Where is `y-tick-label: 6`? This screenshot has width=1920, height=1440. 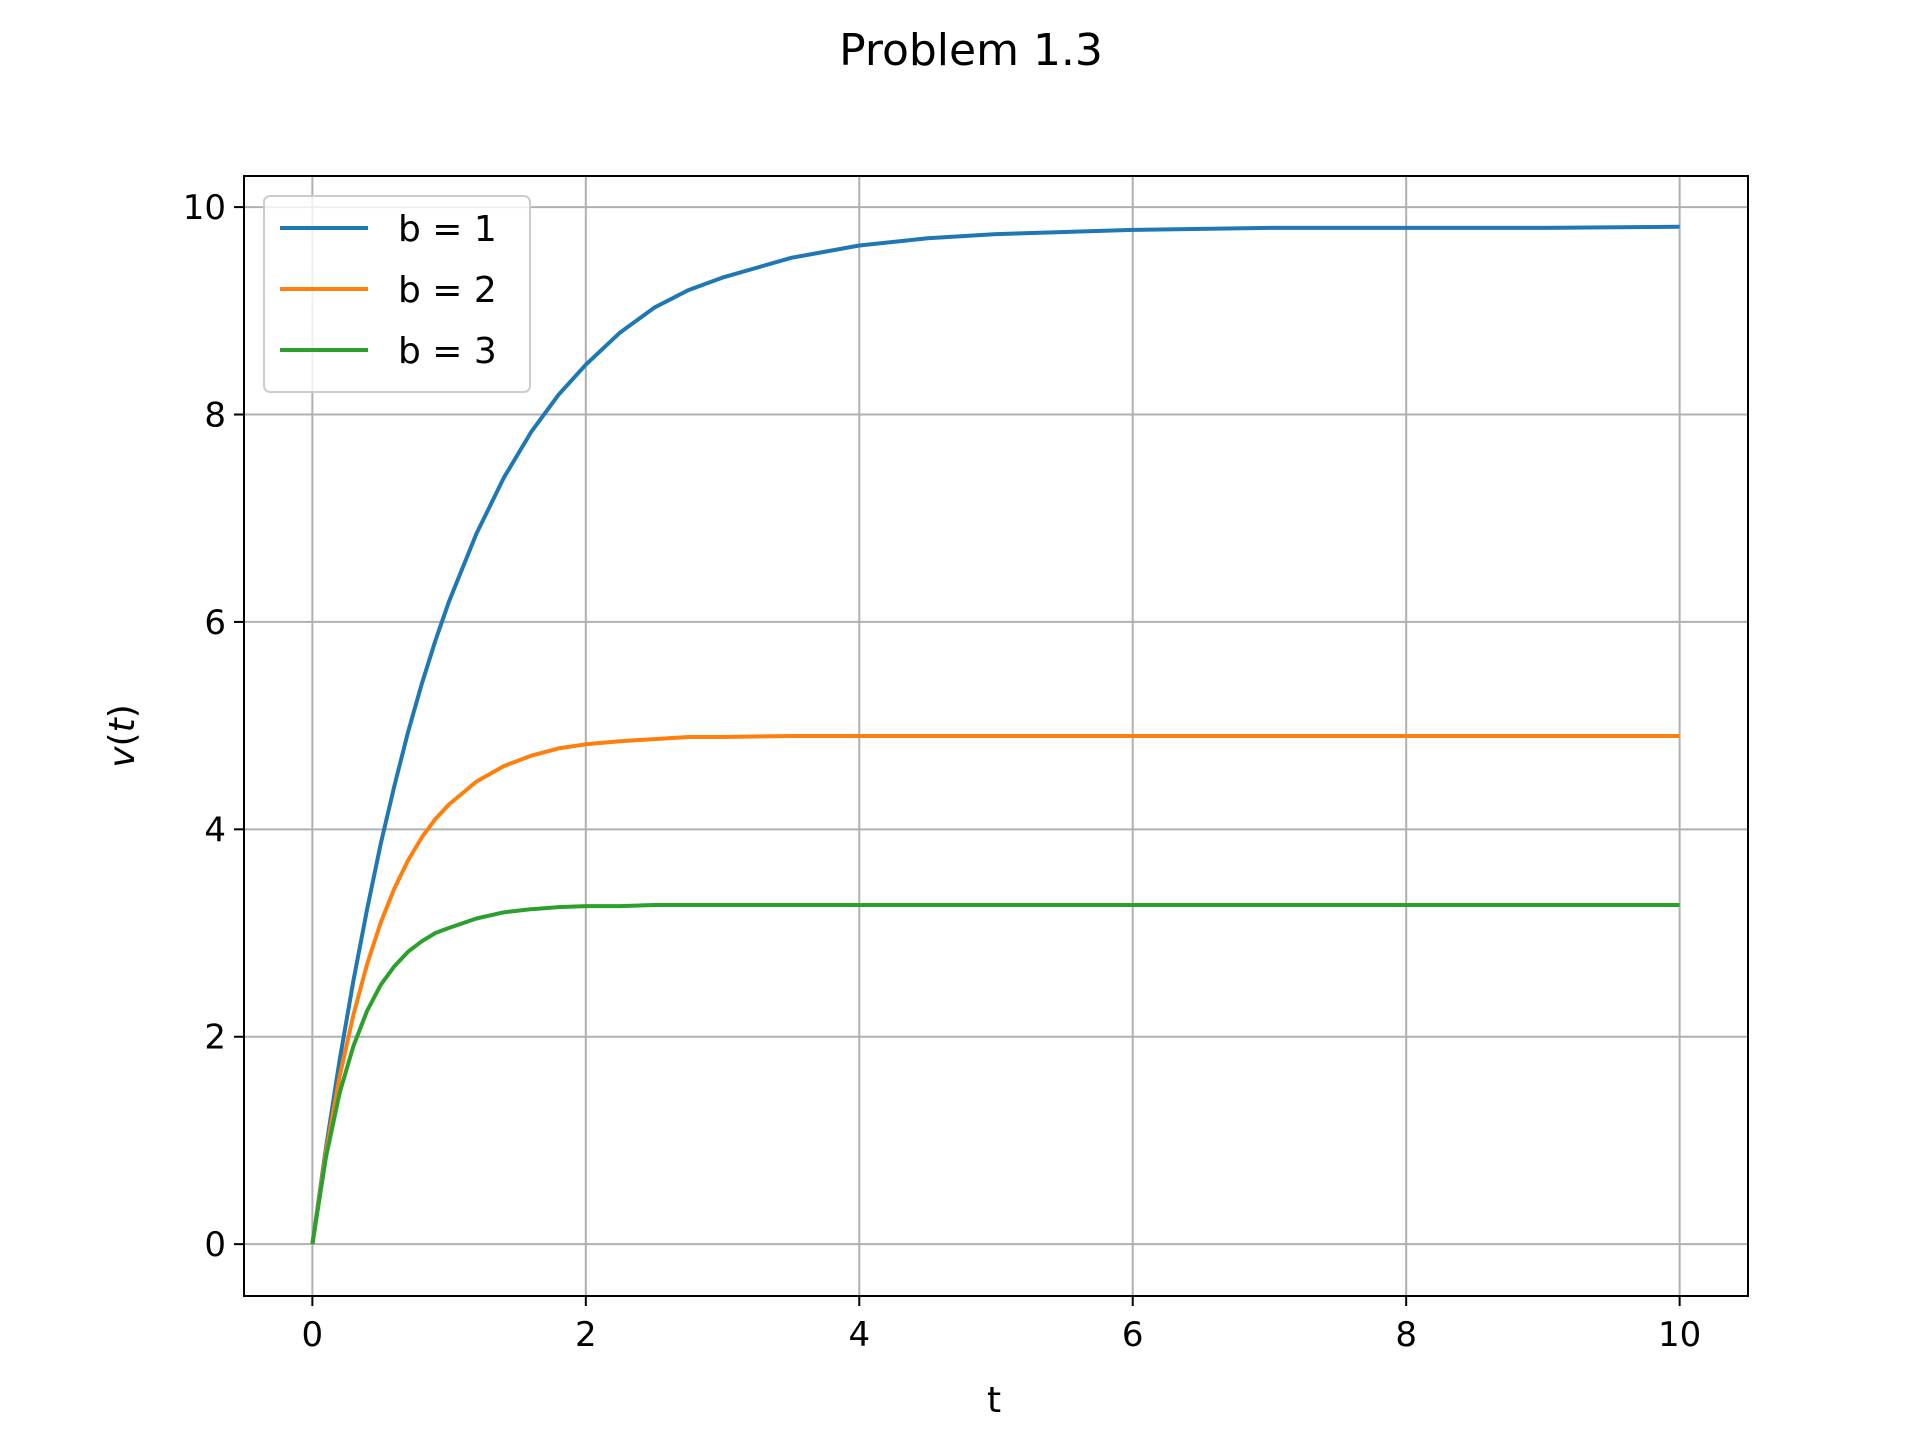 y-tick-label: 6 is located at coordinates (215, 623).